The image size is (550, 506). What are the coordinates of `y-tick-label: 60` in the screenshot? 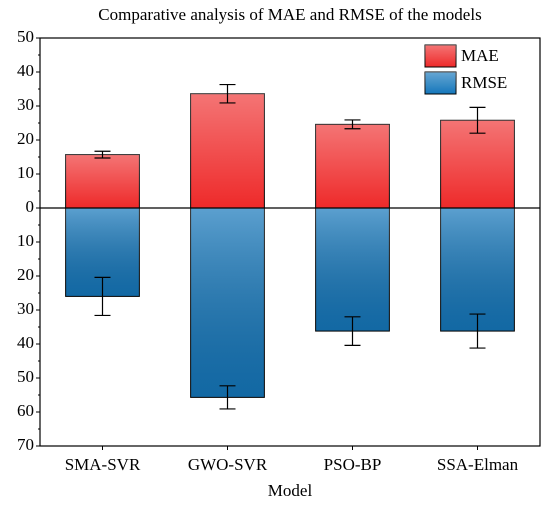 It's located at (25, 410).